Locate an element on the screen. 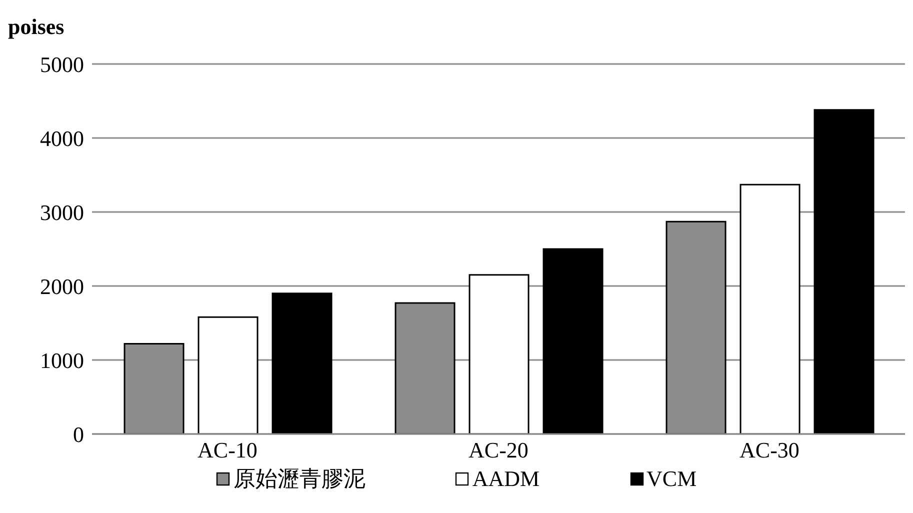 The height and width of the screenshot is (513, 913). legend-label: 原始瀝青膠泥 is located at coordinates (299, 479).